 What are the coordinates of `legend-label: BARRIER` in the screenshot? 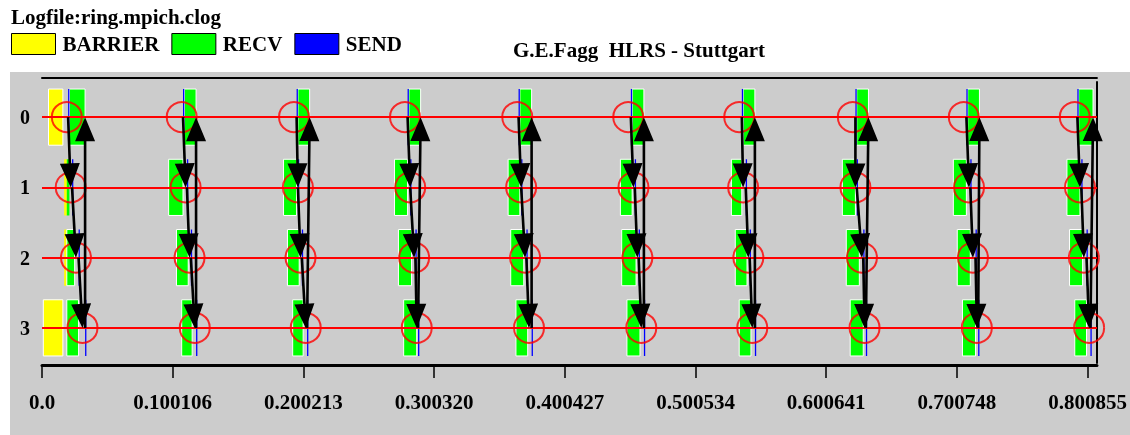 It's located at (111, 44).